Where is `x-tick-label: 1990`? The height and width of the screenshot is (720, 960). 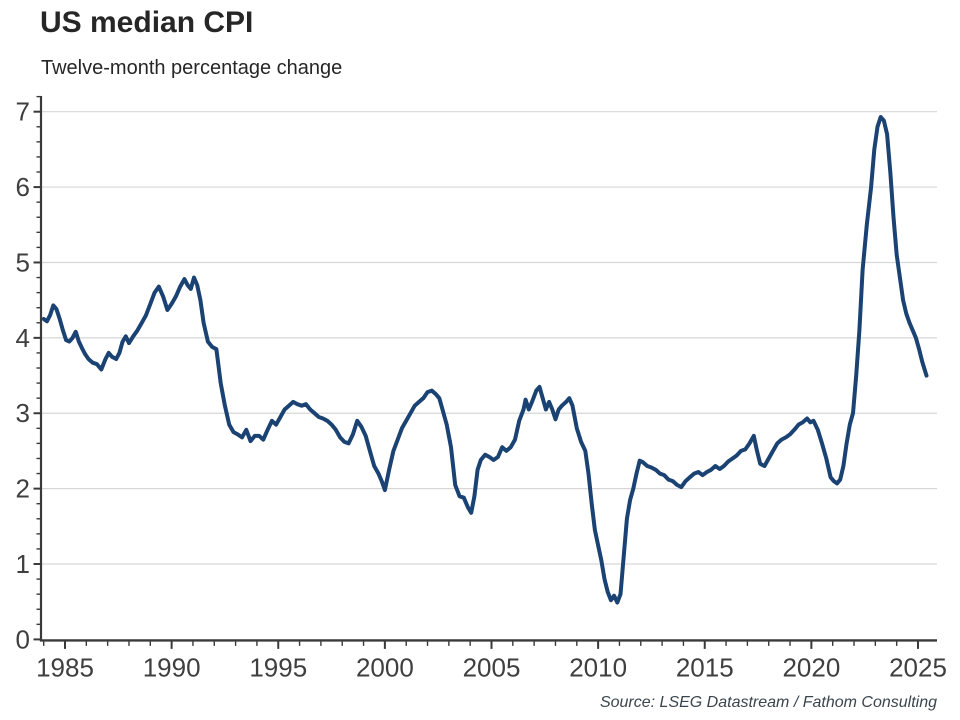
x-tick-label: 1990 is located at coordinates (172, 667).